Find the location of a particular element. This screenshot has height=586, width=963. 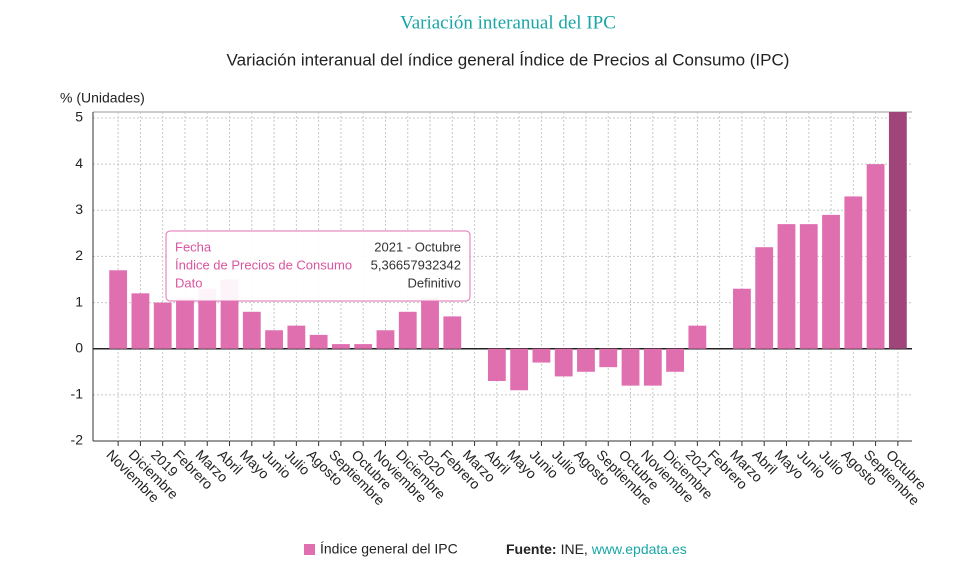

y-tick-label: -1 is located at coordinates (77, 394).